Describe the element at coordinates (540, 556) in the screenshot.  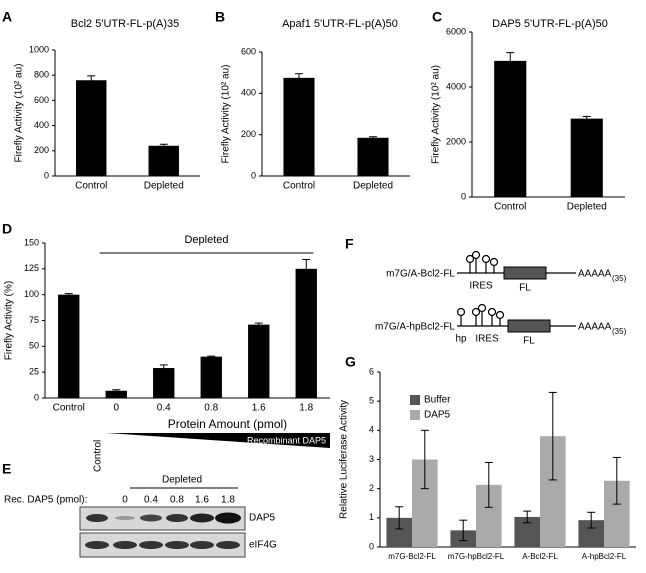
I see `x-tick-label: A-Bcl2-FL` at that location.